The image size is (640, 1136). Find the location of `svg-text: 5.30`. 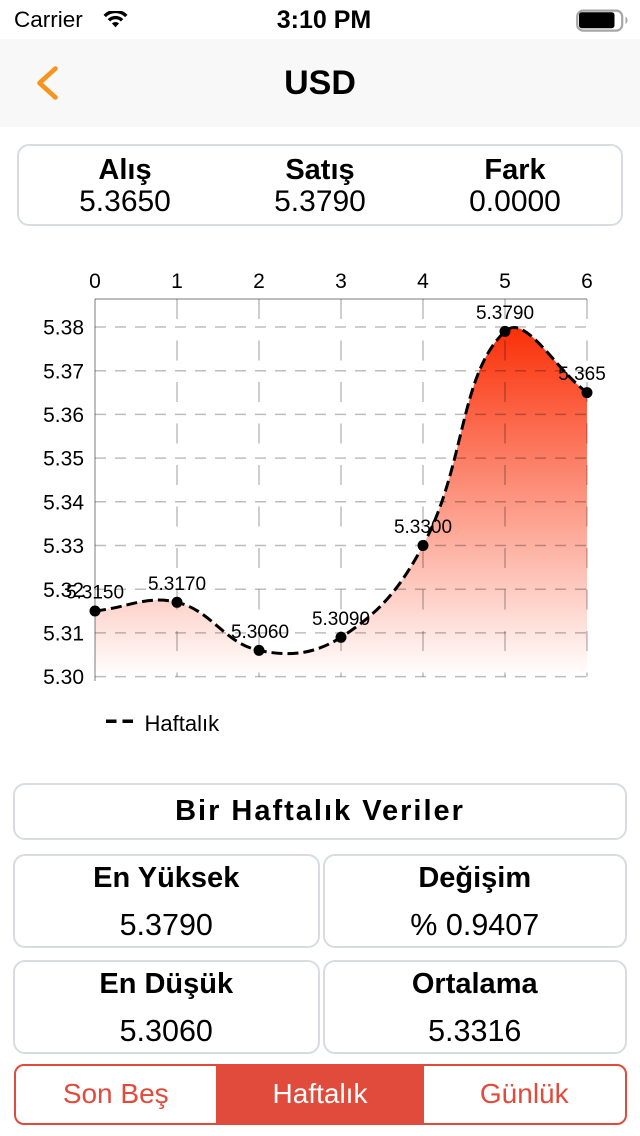

svg-text: 5.30 is located at coordinates (63, 677).